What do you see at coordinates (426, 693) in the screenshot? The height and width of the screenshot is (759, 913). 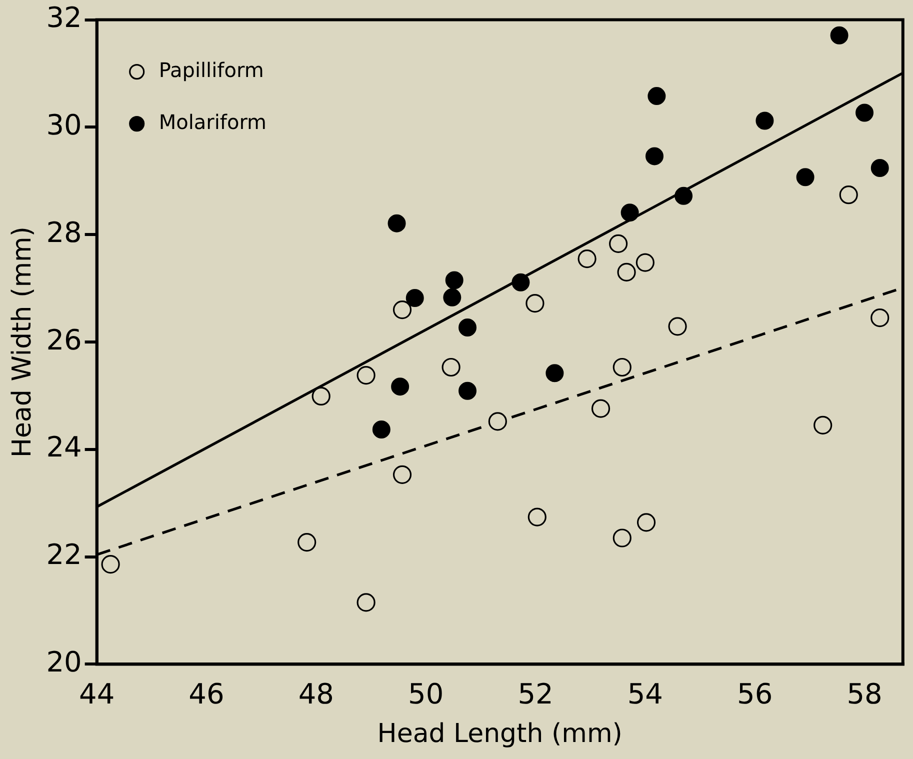 I see `x-tick-label: 50` at bounding box center [426, 693].